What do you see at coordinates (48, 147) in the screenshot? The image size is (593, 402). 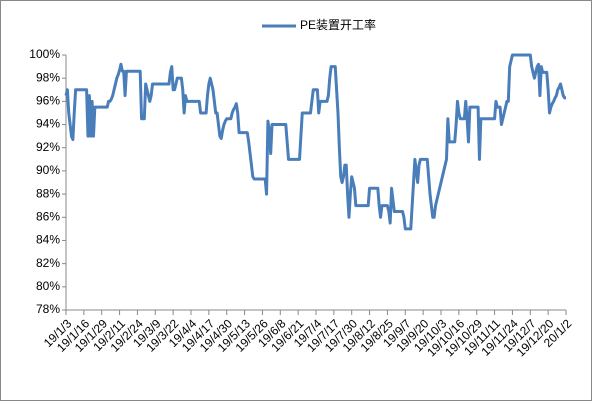 I see `y-tick-label: 92%` at bounding box center [48, 147].